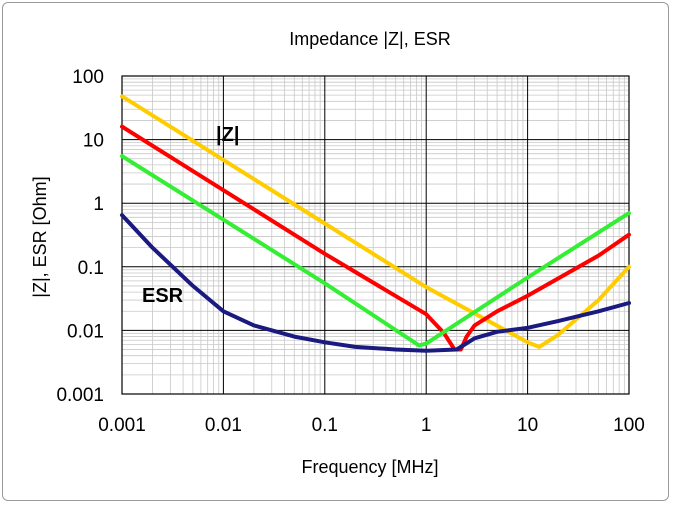  What do you see at coordinates (223, 425) in the screenshot?
I see `x-tick-label: 0.01` at bounding box center [223, 425].